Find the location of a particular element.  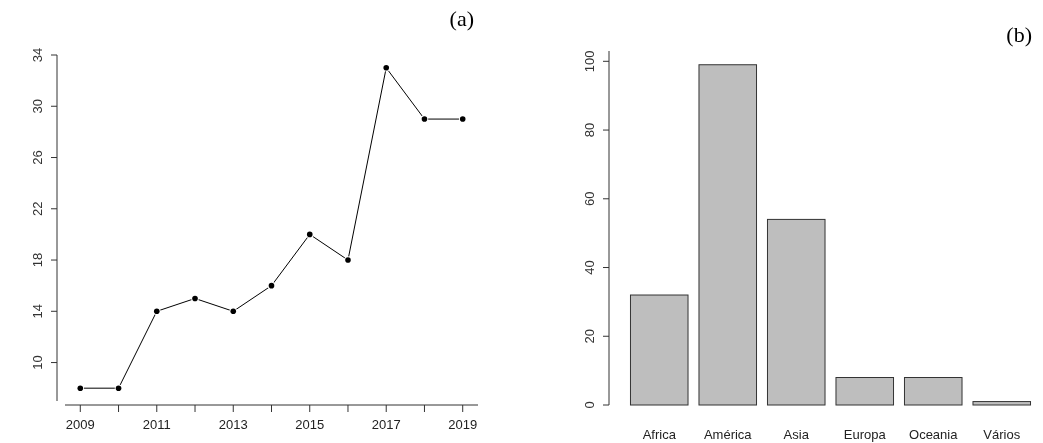

y-tick-label: 34 is located at coordinates (37, 55).